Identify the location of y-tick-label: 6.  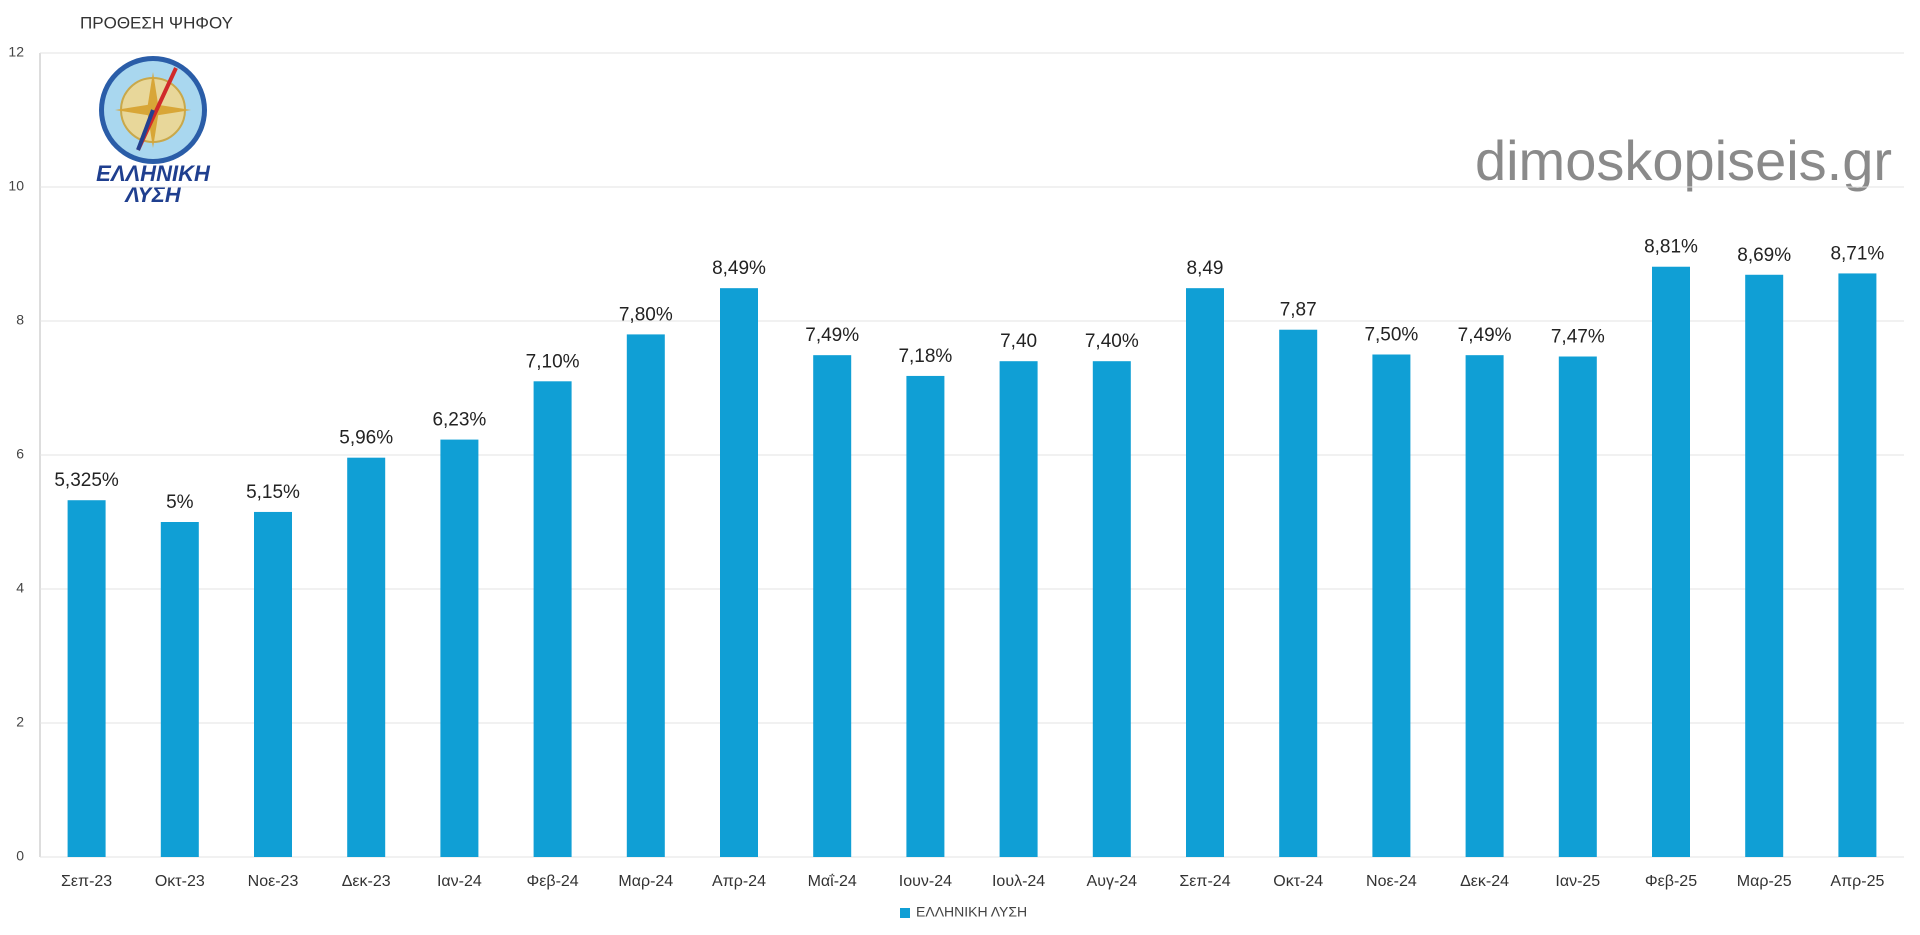
(20, 454).